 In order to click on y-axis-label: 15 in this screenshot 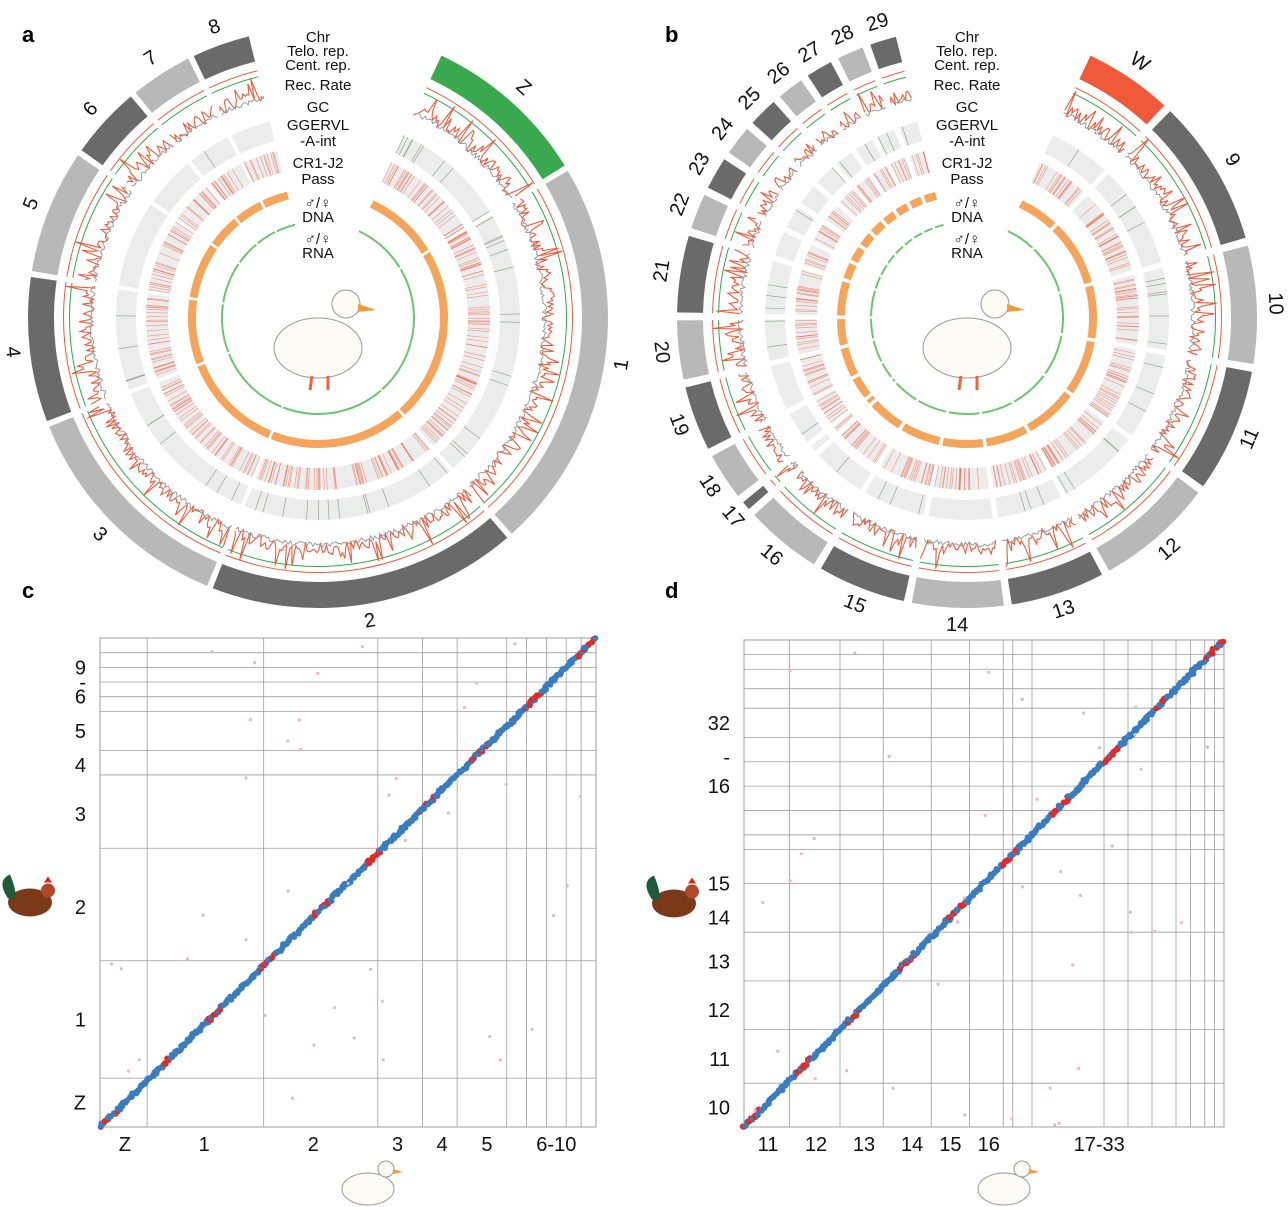, I will do `click(719, 885)`.